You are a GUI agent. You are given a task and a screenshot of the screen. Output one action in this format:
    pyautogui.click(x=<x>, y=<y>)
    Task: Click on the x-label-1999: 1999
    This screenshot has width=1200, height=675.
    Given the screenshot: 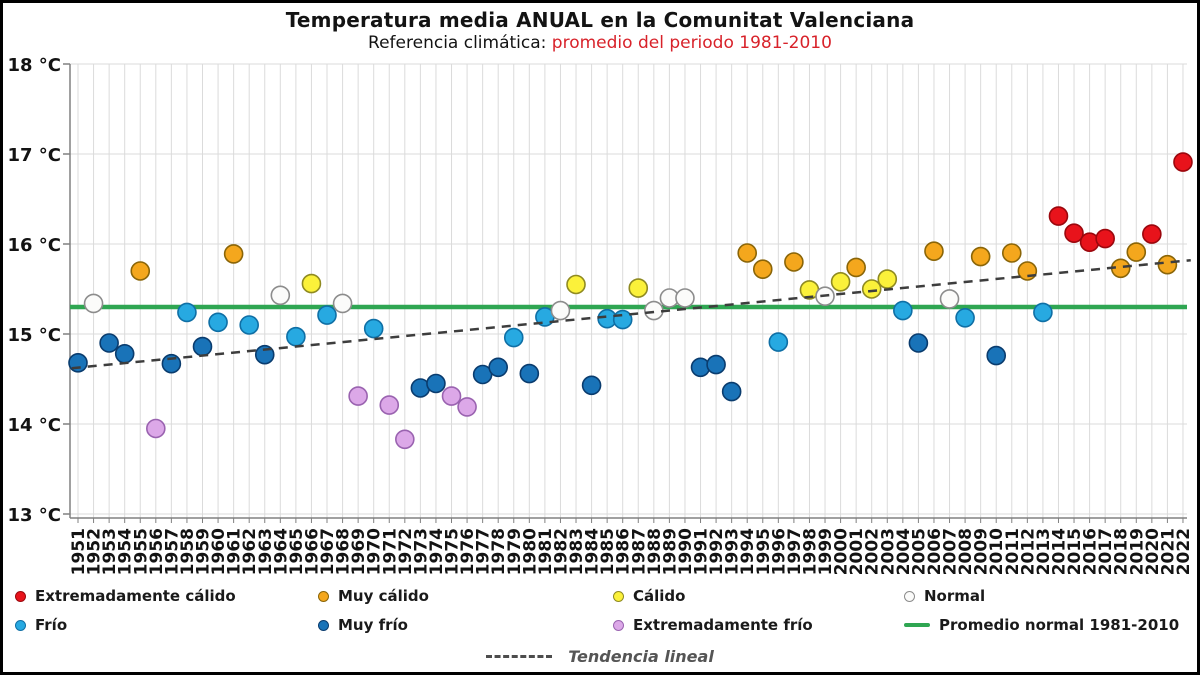 What is the action you would take?
    pyautogui.click(x=826, y=551)
    